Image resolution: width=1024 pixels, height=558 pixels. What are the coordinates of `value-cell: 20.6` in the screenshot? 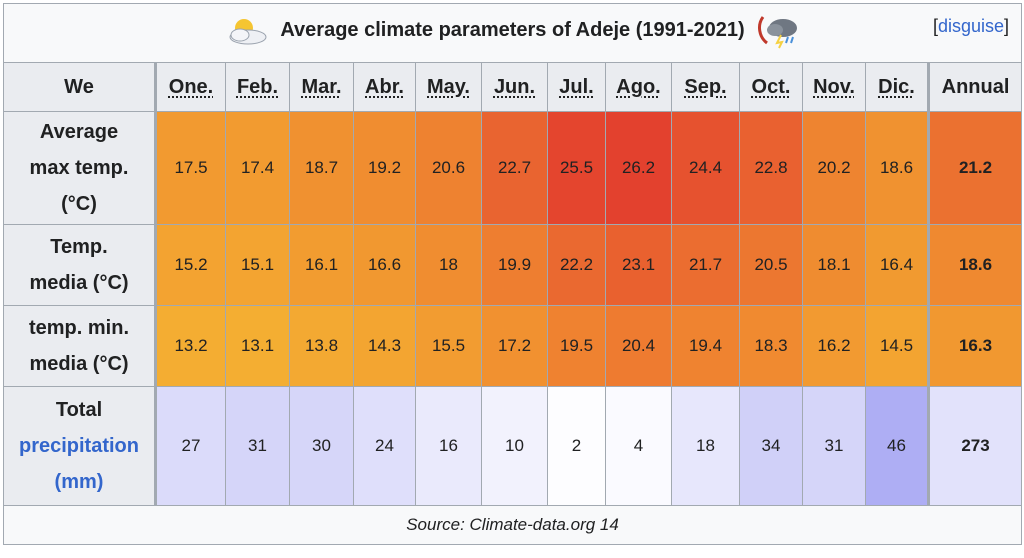 It's located at (448, 168).